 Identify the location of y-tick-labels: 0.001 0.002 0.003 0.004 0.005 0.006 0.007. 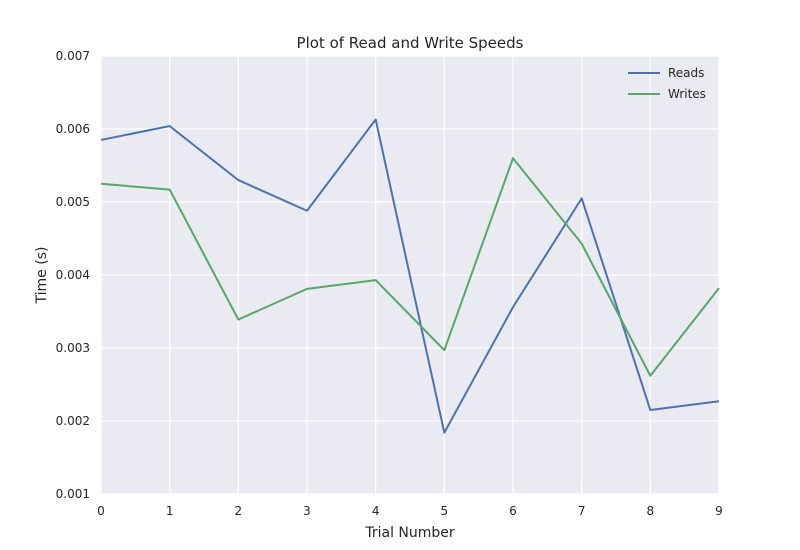
(73, 275).